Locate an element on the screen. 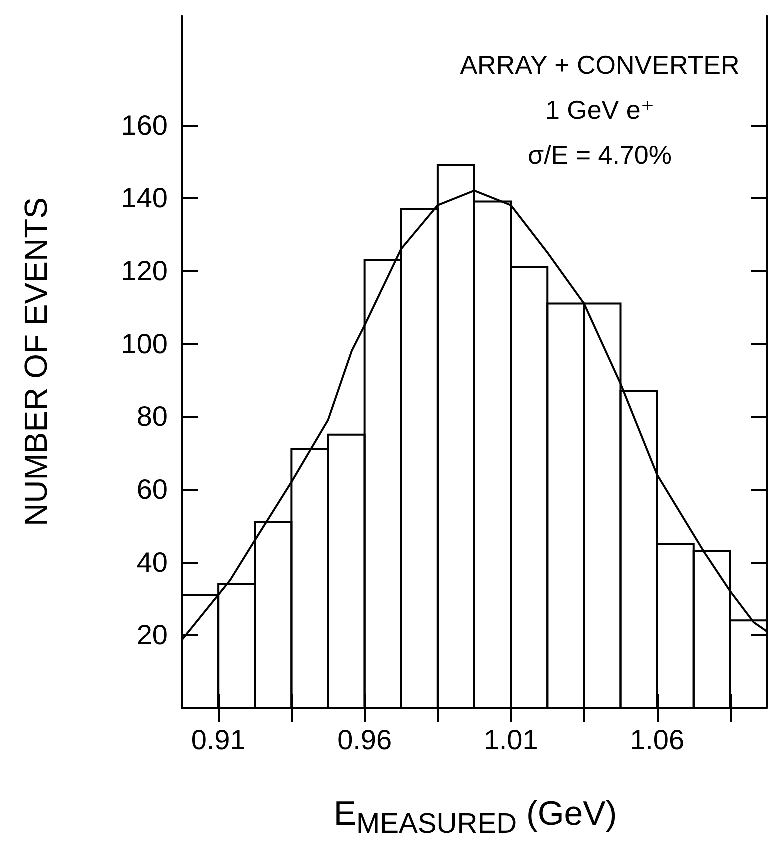  y-tick-label: 160 is located at coordinates (144, 125).